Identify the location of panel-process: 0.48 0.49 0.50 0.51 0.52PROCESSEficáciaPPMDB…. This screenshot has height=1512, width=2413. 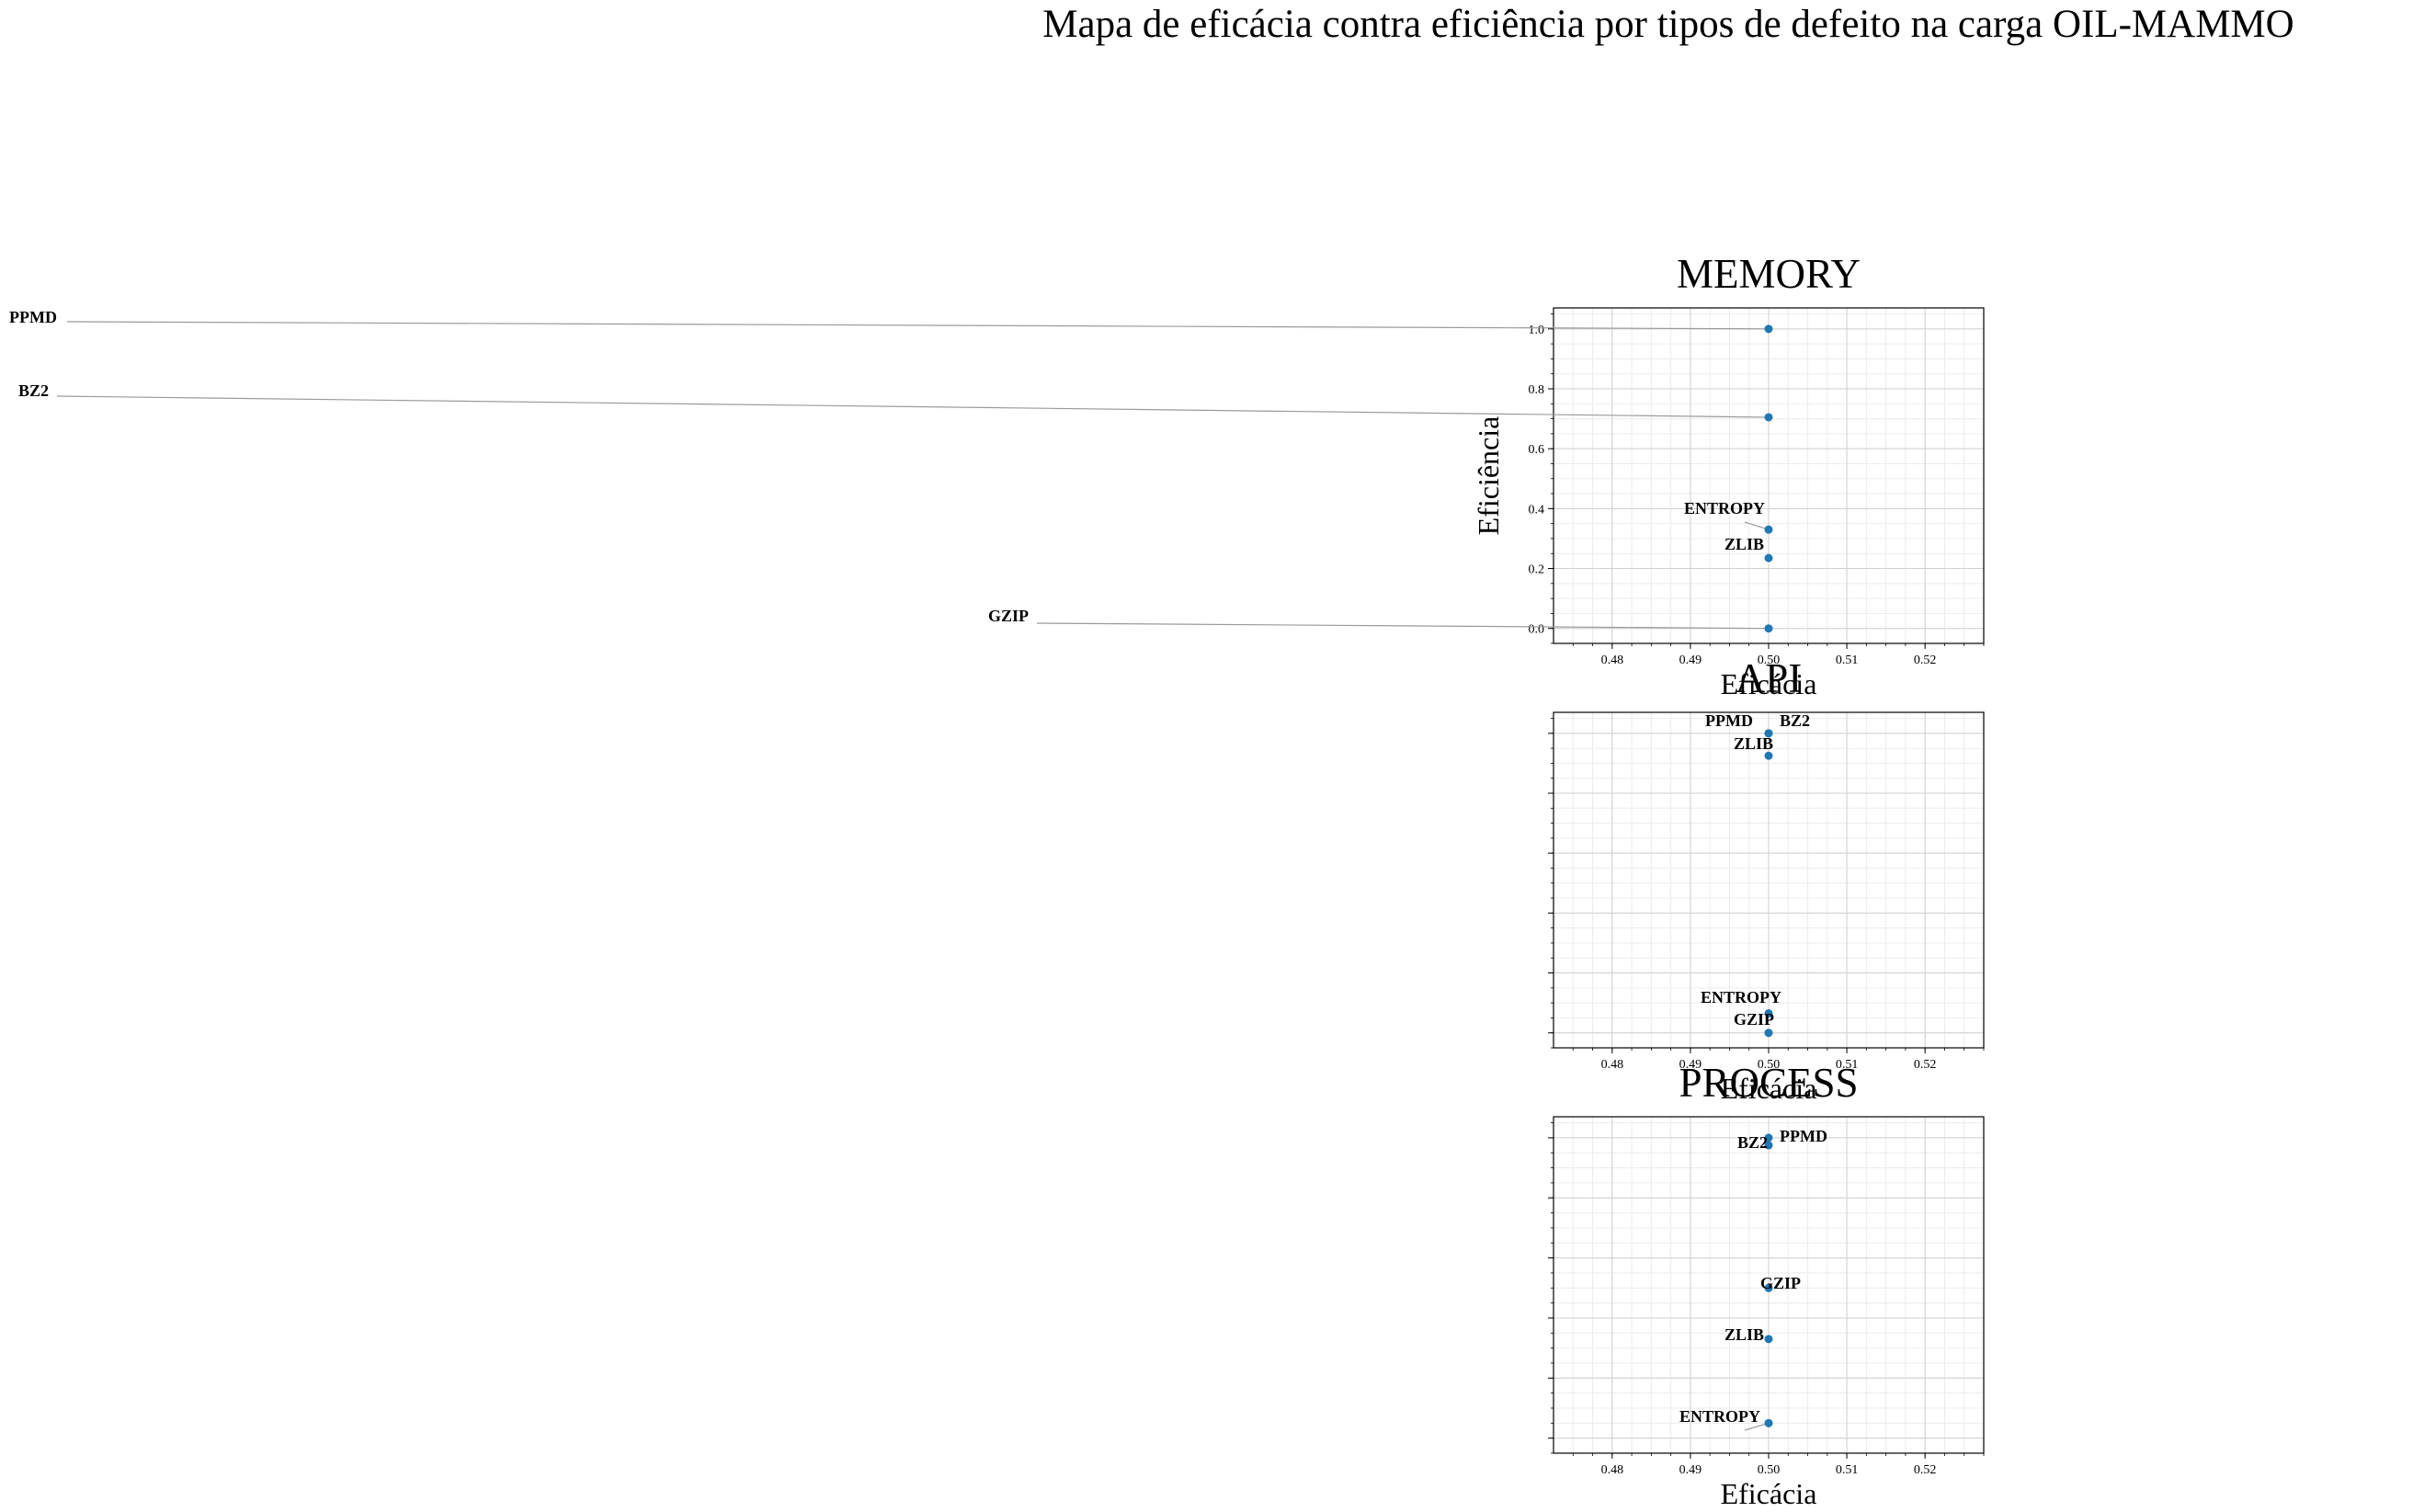
(1766, 1285).